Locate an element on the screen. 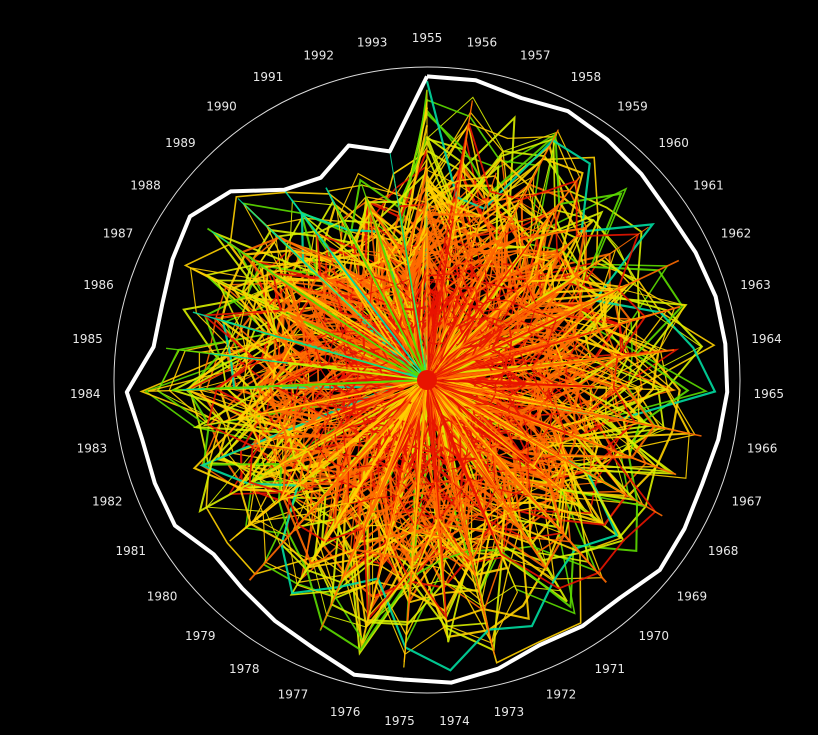  year-label-1964: 1964 is located at coordinates (766, 339).